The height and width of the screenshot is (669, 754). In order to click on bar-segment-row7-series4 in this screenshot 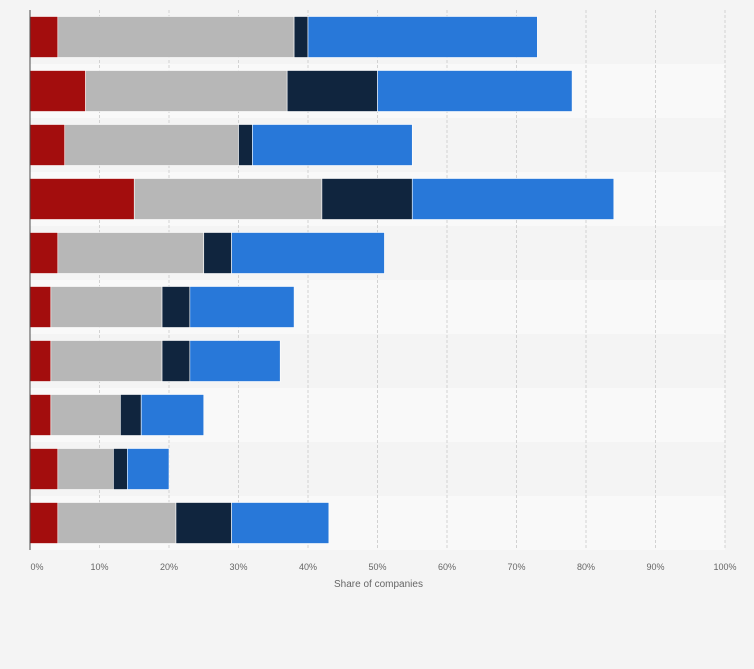, I will do `click(235, 361)`.